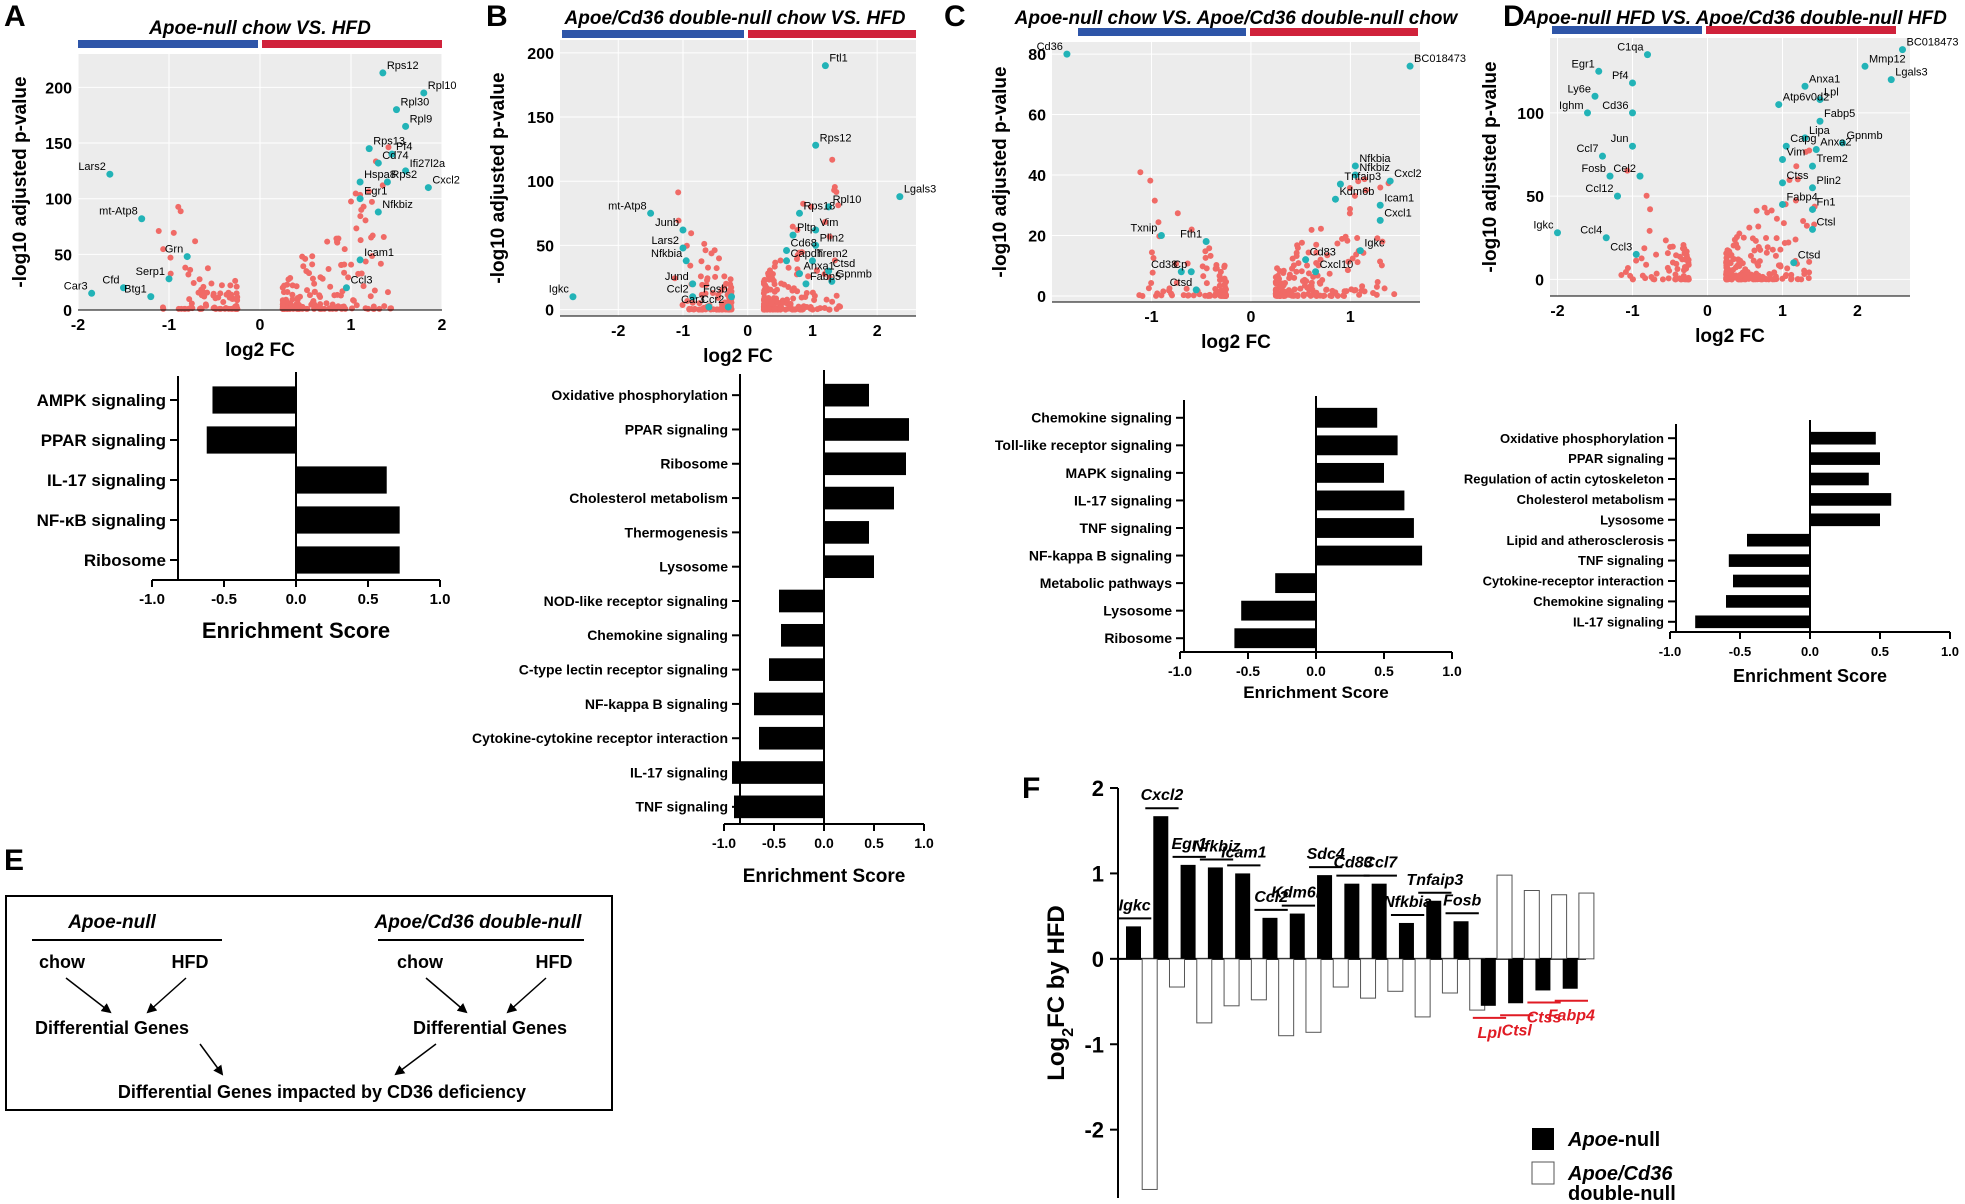 The height and width of the screenshot is (1204, 1965). Describe the element at coordinates (1340, 973) in the screenshot. I see `bar-double-null` at that location.